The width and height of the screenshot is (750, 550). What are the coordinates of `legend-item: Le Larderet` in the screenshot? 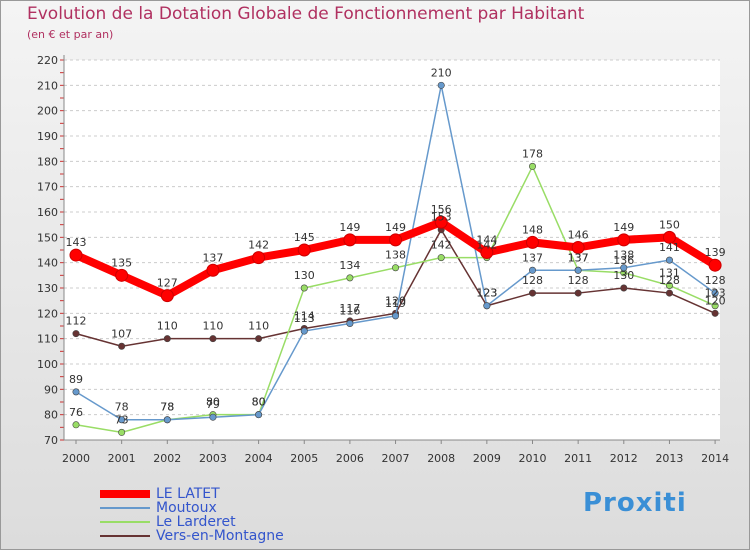 It's located at (168, 521).